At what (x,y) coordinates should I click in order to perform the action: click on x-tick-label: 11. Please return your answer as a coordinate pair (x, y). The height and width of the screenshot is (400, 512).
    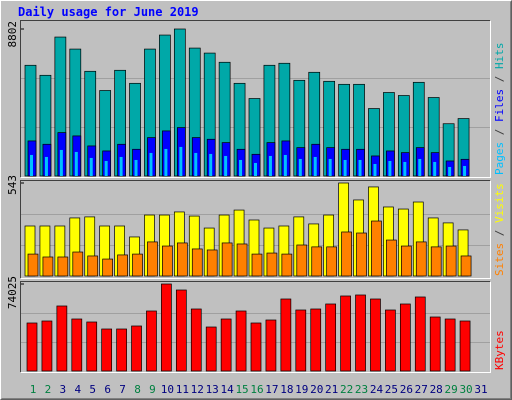
    Looking at the image, I should click on (182, 389).